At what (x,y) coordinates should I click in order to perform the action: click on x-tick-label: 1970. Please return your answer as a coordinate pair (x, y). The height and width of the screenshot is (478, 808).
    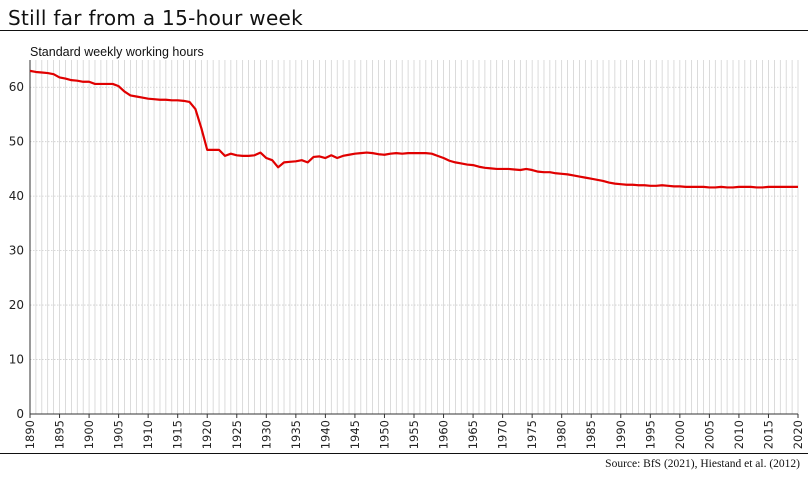
    Looking at the image, I should click on (503, 434).